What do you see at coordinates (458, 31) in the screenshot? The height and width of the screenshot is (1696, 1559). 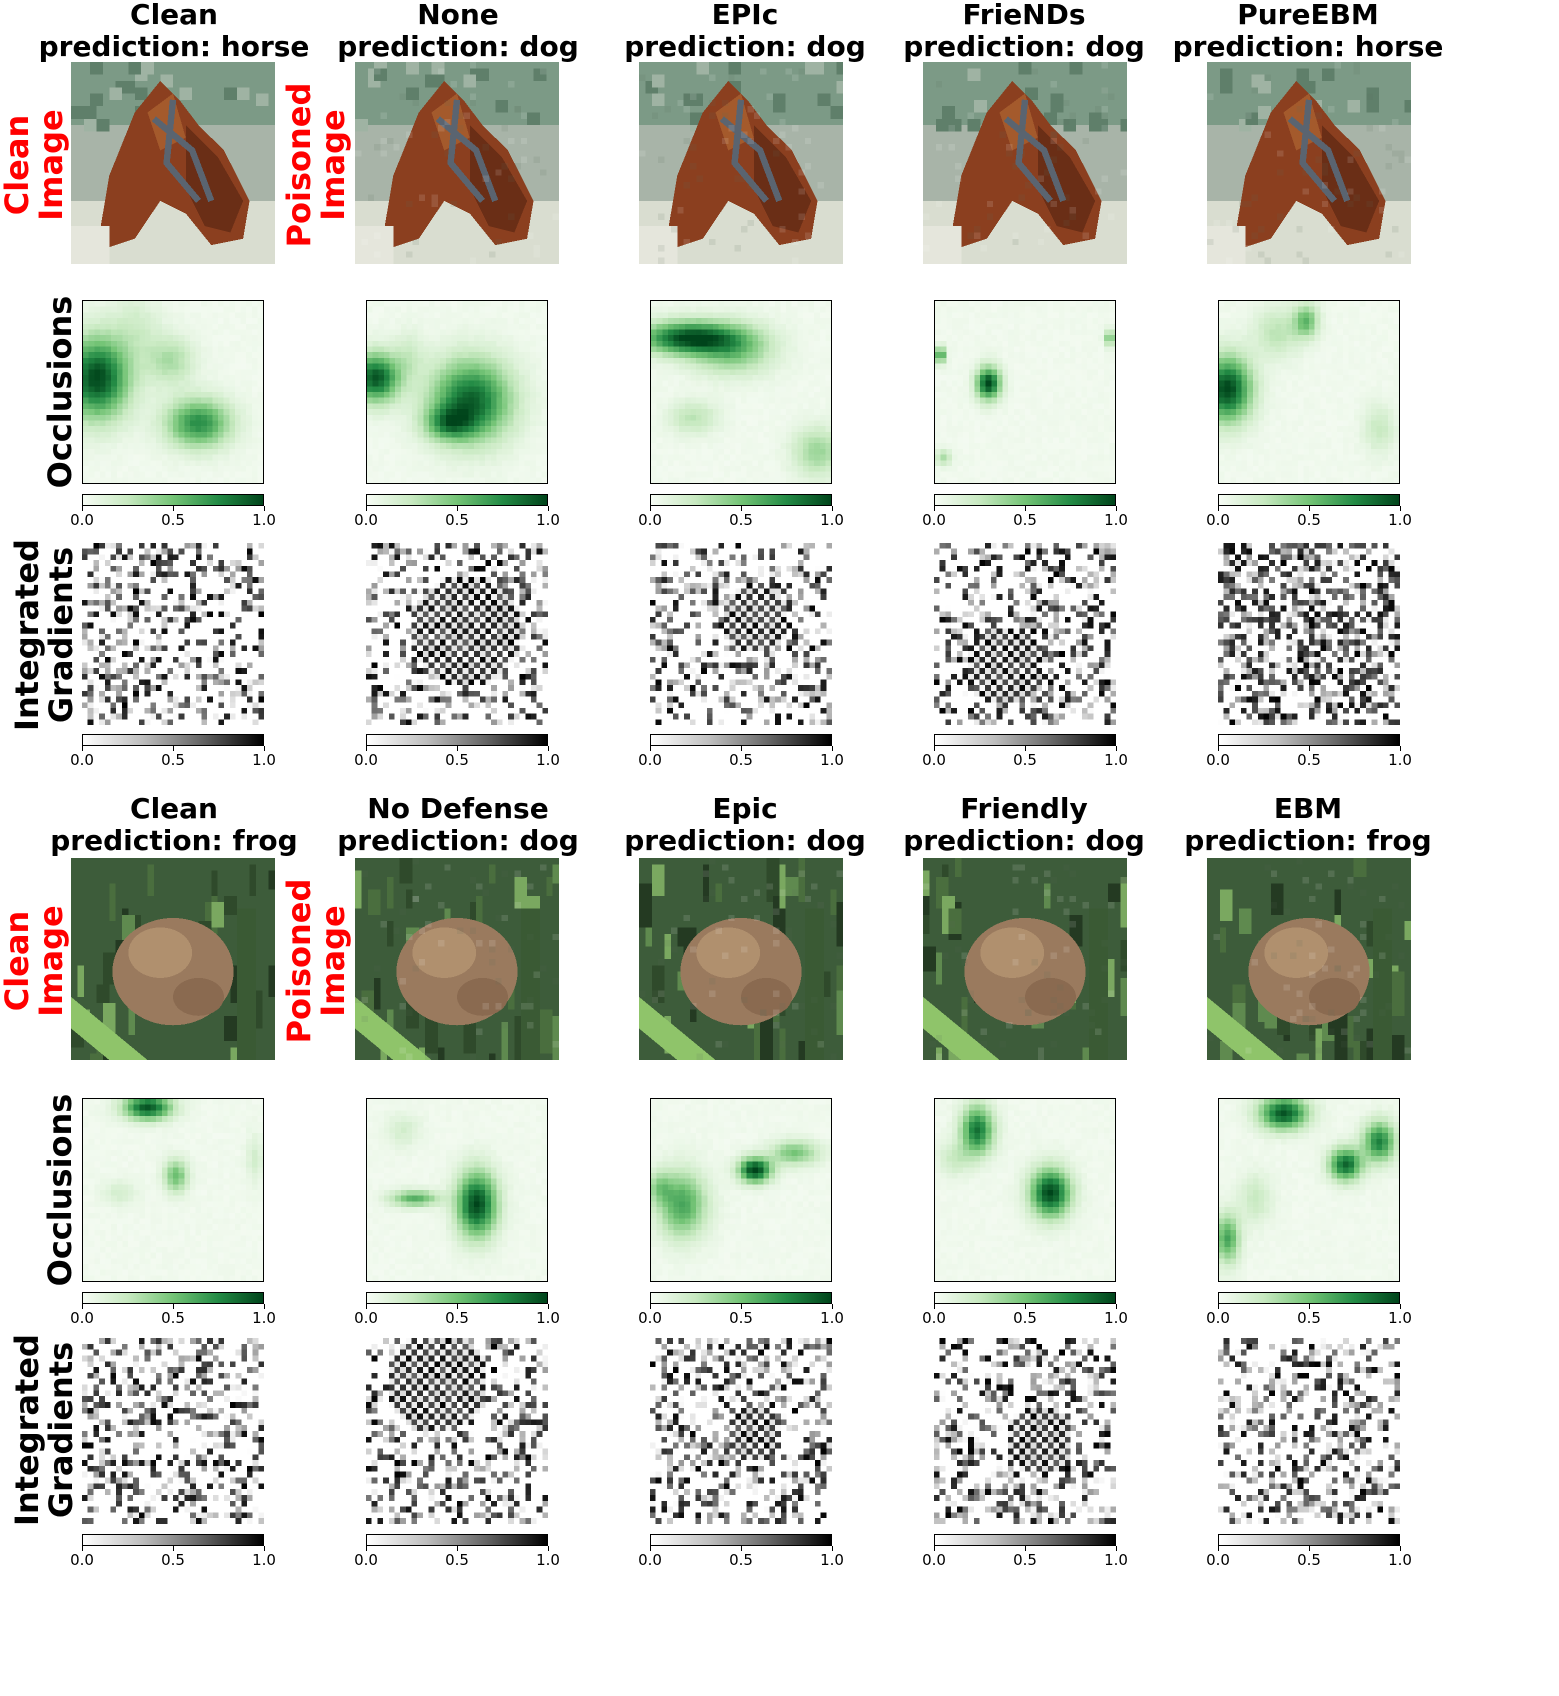 I see `column-title-2: None prediction: dog` at bounding box center [458, 31].